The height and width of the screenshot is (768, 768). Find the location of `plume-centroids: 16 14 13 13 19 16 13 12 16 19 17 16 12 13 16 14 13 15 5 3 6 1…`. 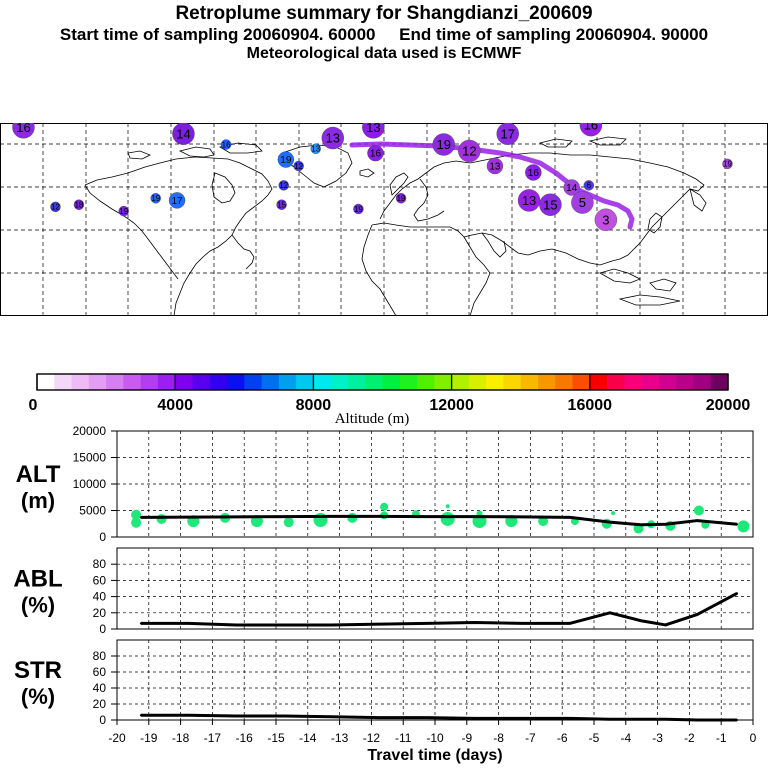

plume-centroids: 16 14 13 13 19 16 13 12 16 19 17 16 12 13 16 14 13 15 5 3 6 1… is located at coordinates (372, 177).